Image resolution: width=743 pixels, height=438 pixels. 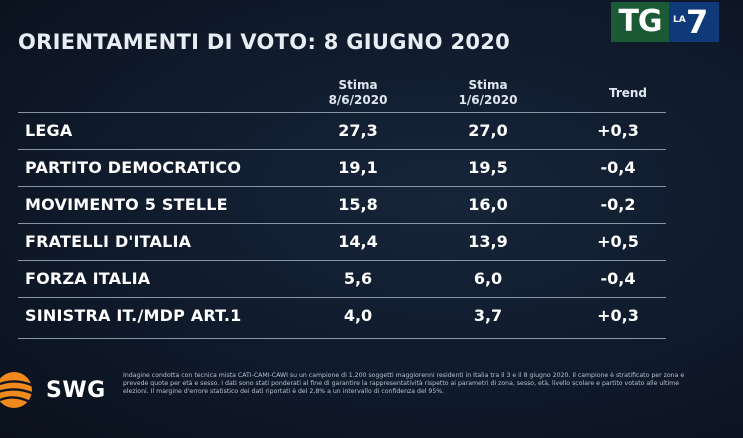 What do you see at coordinates (358, 204) in the screenshot?
I see `estimate-current: 15,8` at bounding box center [358, 204].